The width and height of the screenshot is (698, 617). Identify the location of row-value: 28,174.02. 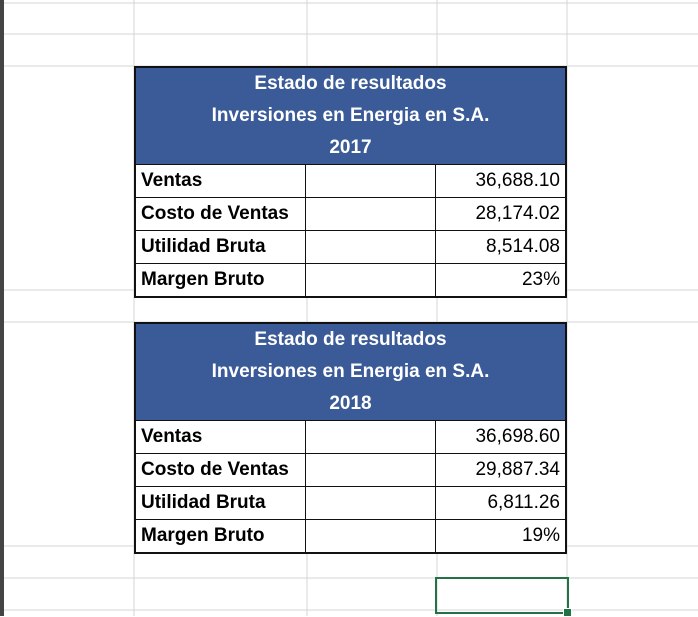
(517, 213).